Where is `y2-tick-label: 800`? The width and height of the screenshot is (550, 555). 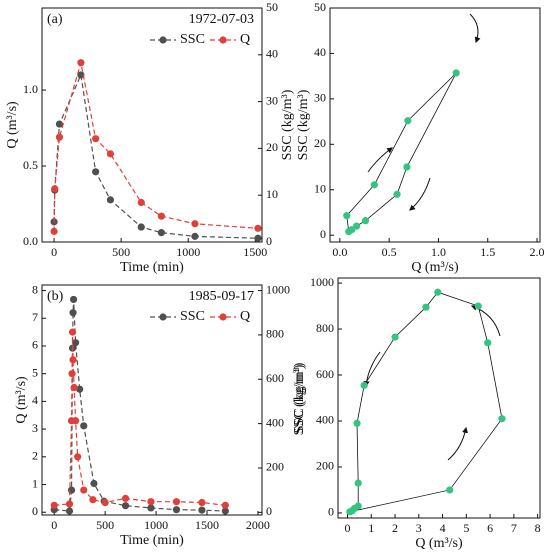 y2-tick-label: 800 is located at coordinates (275, 334).